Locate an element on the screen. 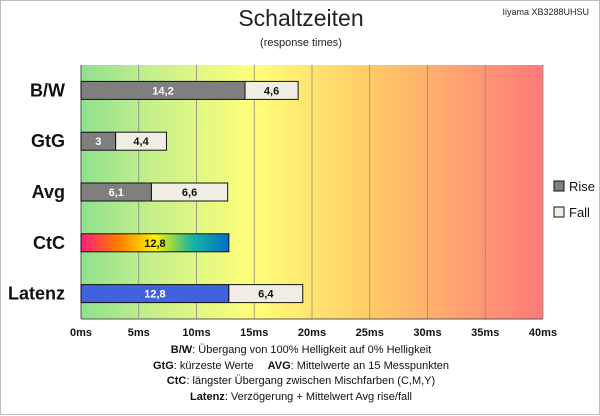 This screenshot has height=416, width=600. x-tick-label: 40ms is located at coordinates (543, 333).